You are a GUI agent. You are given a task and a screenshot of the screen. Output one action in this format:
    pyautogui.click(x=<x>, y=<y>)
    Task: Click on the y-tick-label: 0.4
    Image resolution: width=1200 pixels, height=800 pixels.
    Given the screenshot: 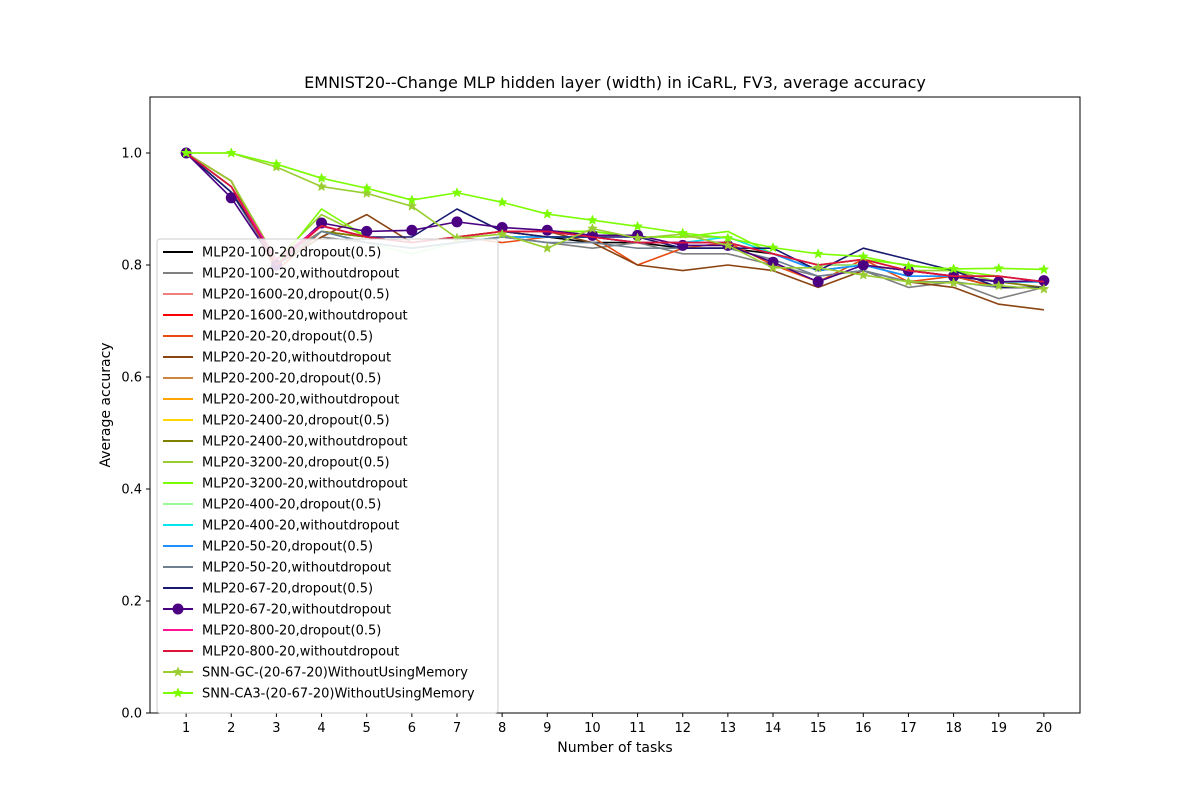 What is the action you would take?
    pyautogui.click(x=131, y=490)
    